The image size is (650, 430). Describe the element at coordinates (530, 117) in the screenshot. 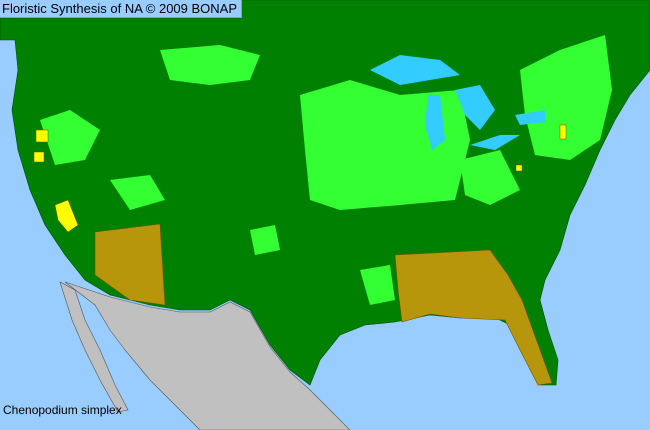

I see `lake-ontario` at that location.